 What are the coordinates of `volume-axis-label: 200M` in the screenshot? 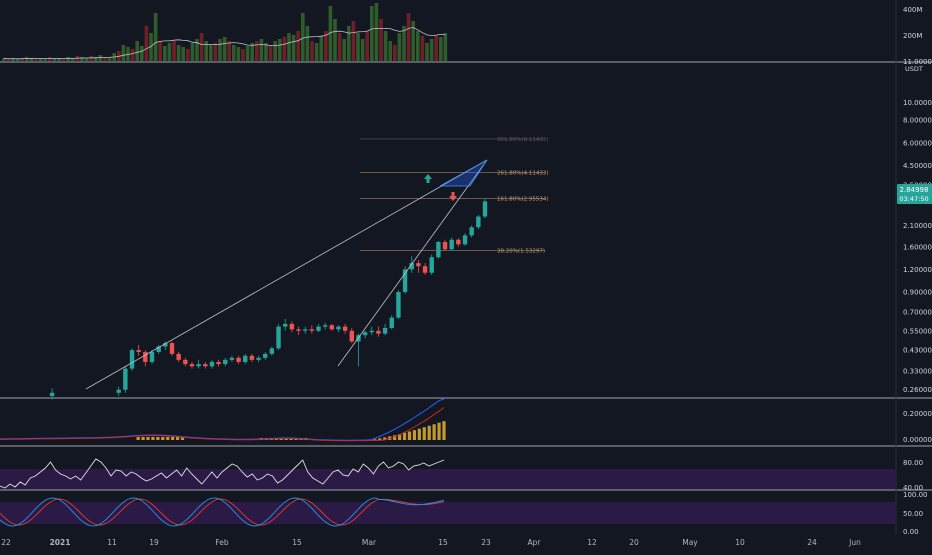 It's located at (912, 36).